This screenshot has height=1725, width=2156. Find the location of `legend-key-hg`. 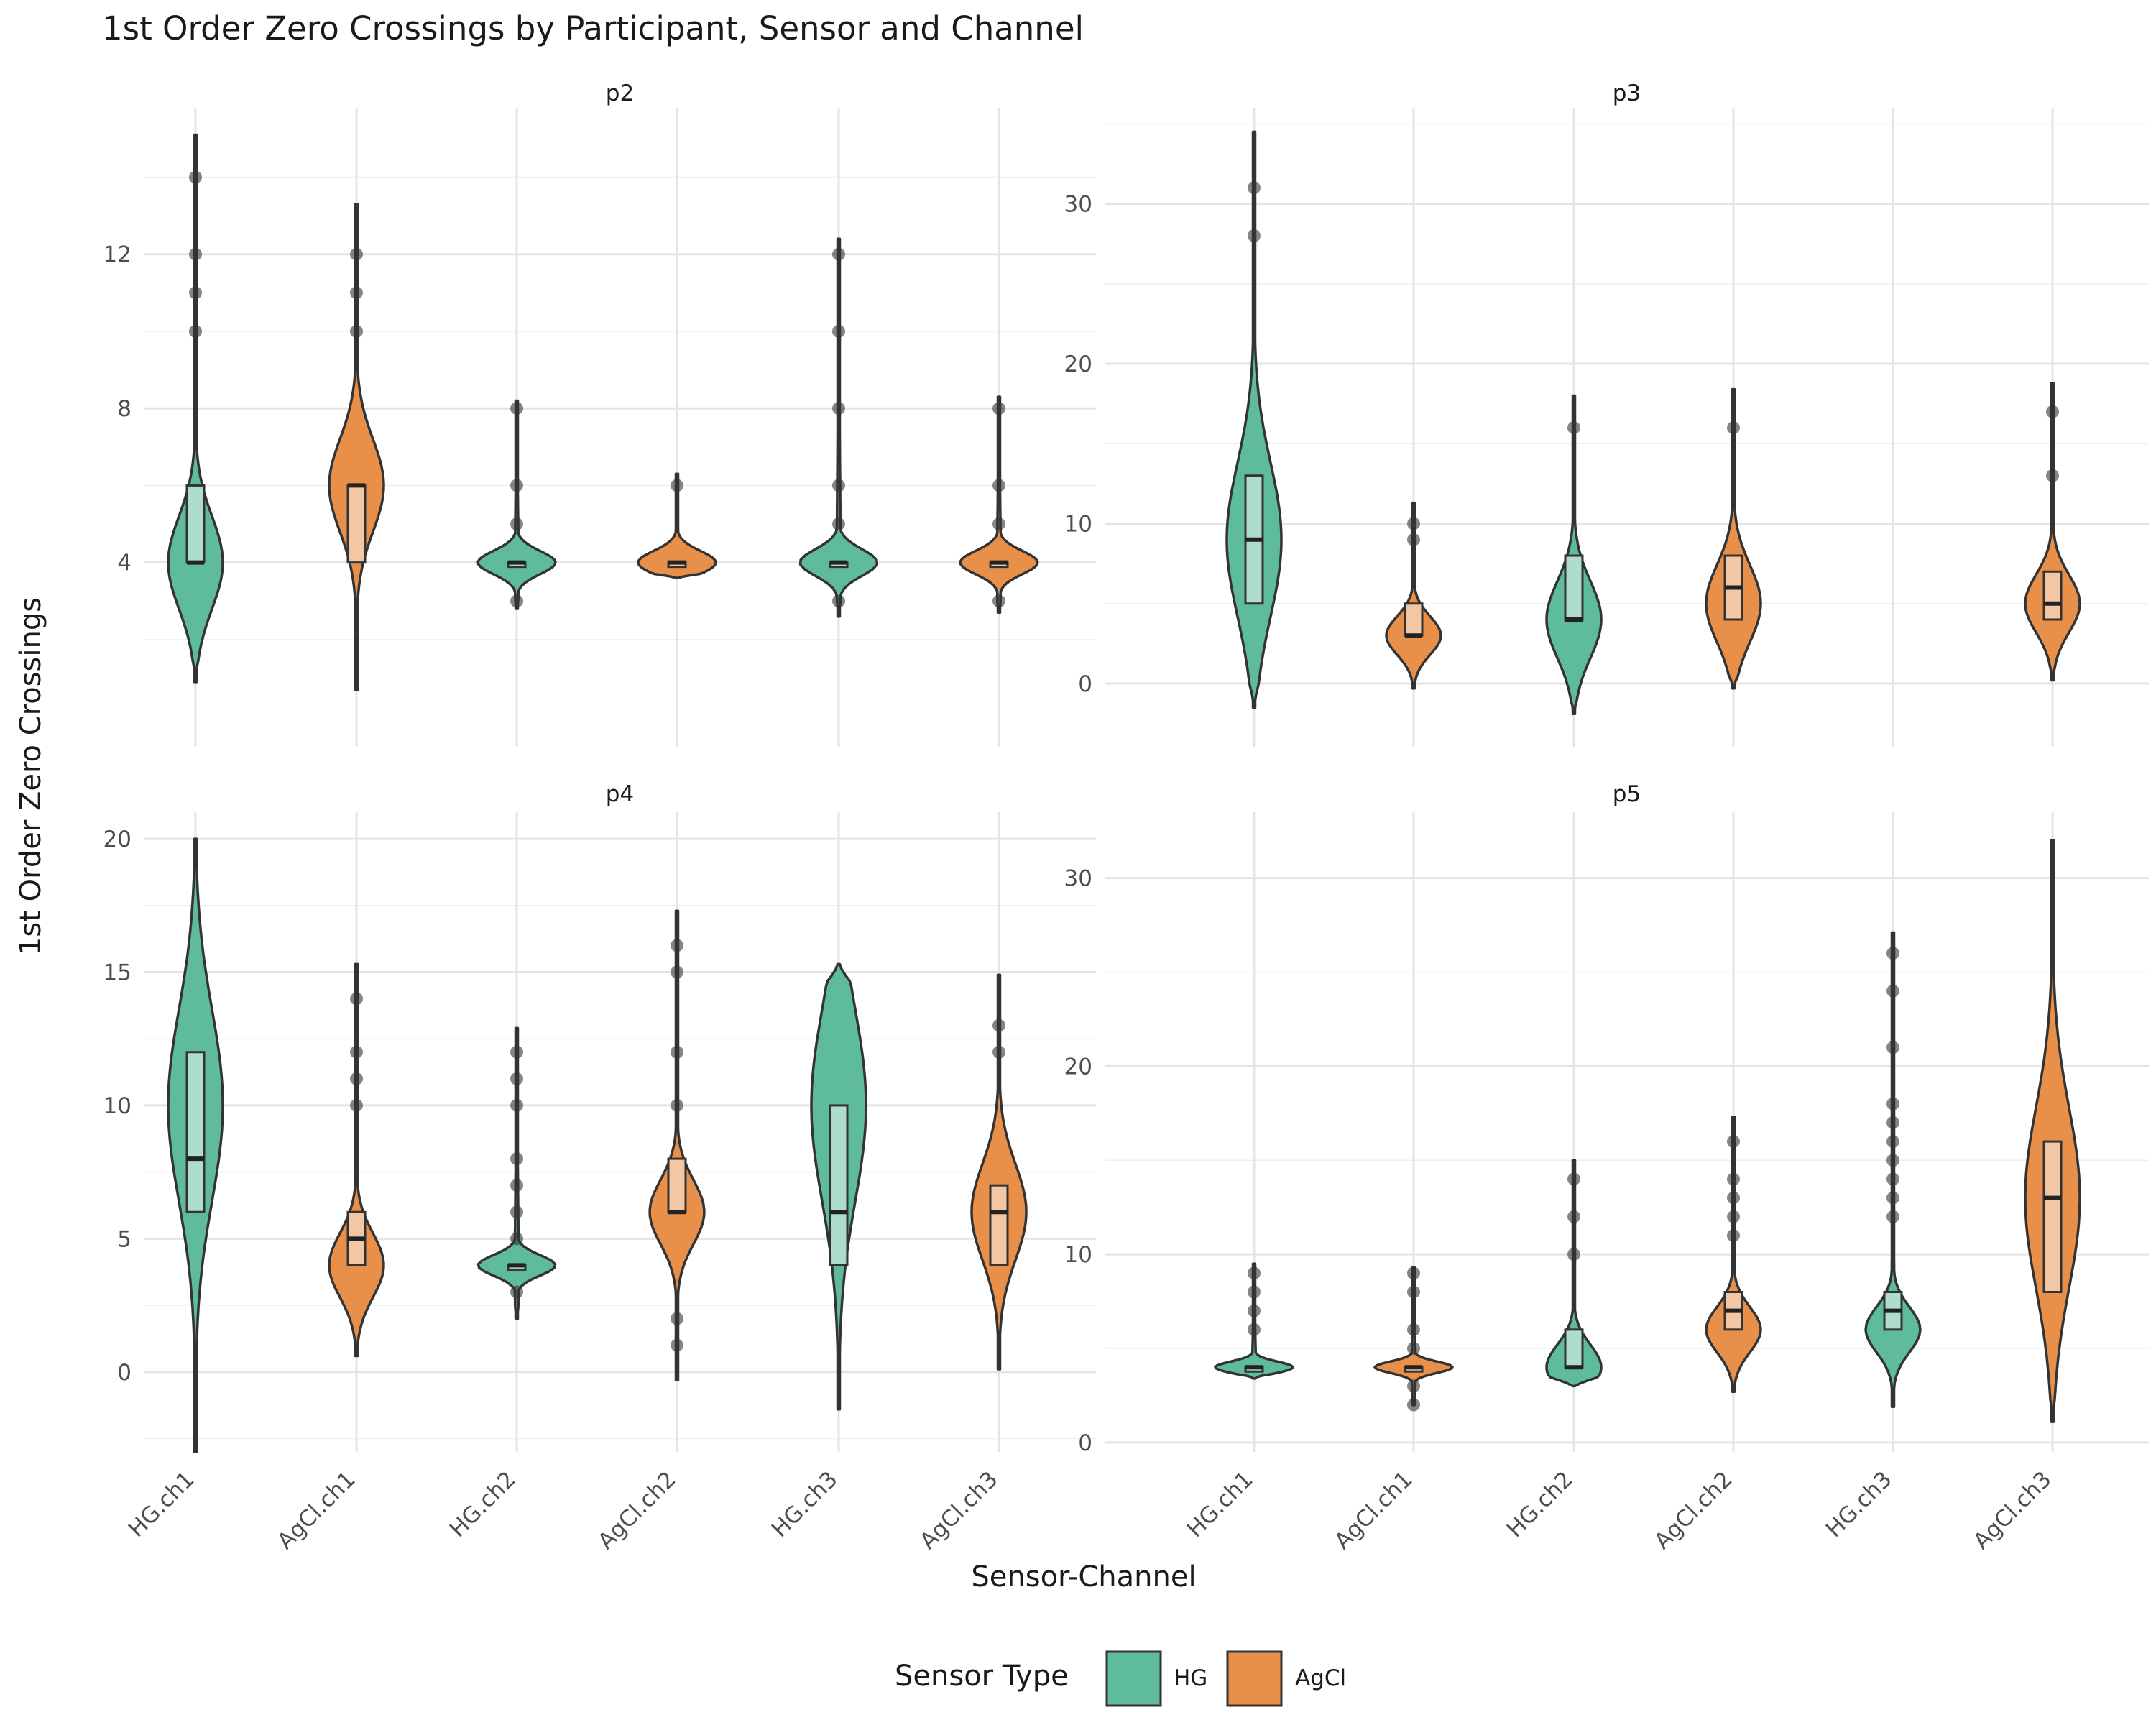

legend-key-hg is located at coordinates (1133, 1678).